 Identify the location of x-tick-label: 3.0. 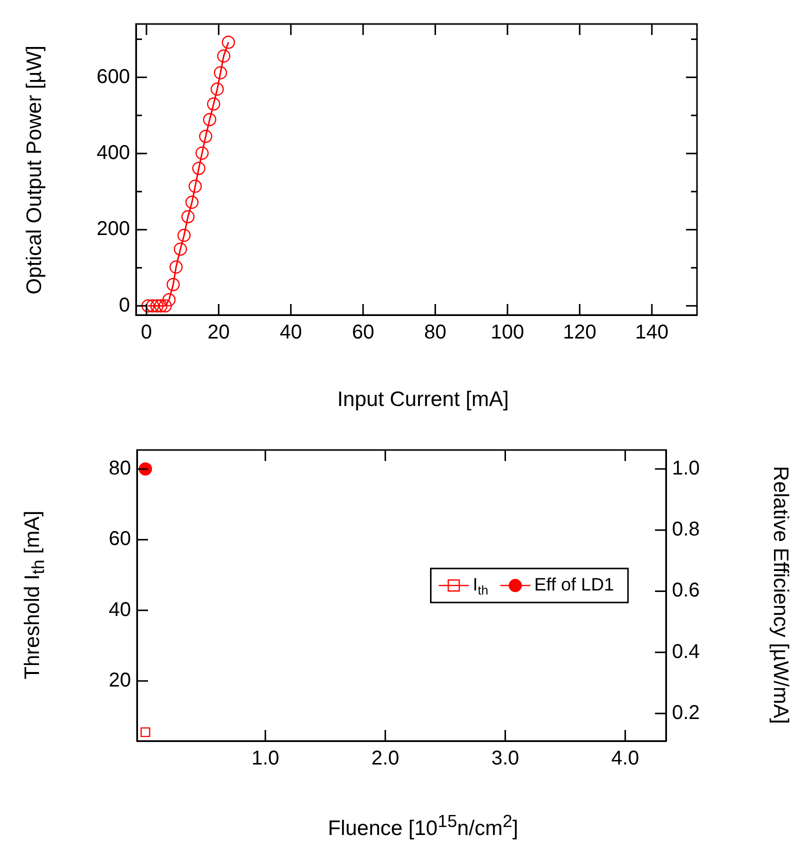
(505, 759).